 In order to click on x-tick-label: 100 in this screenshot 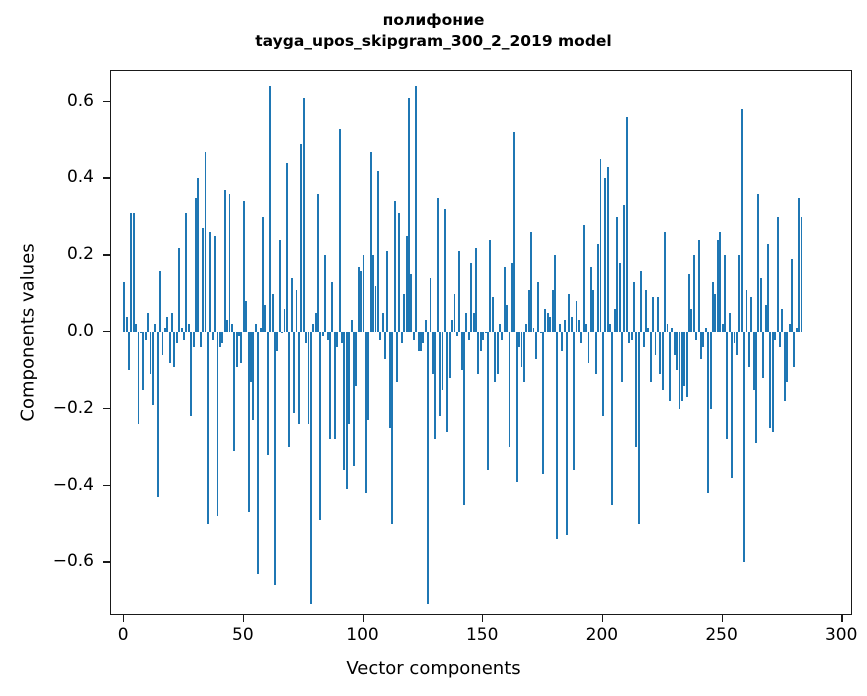, I will do `click(362, 635)`.